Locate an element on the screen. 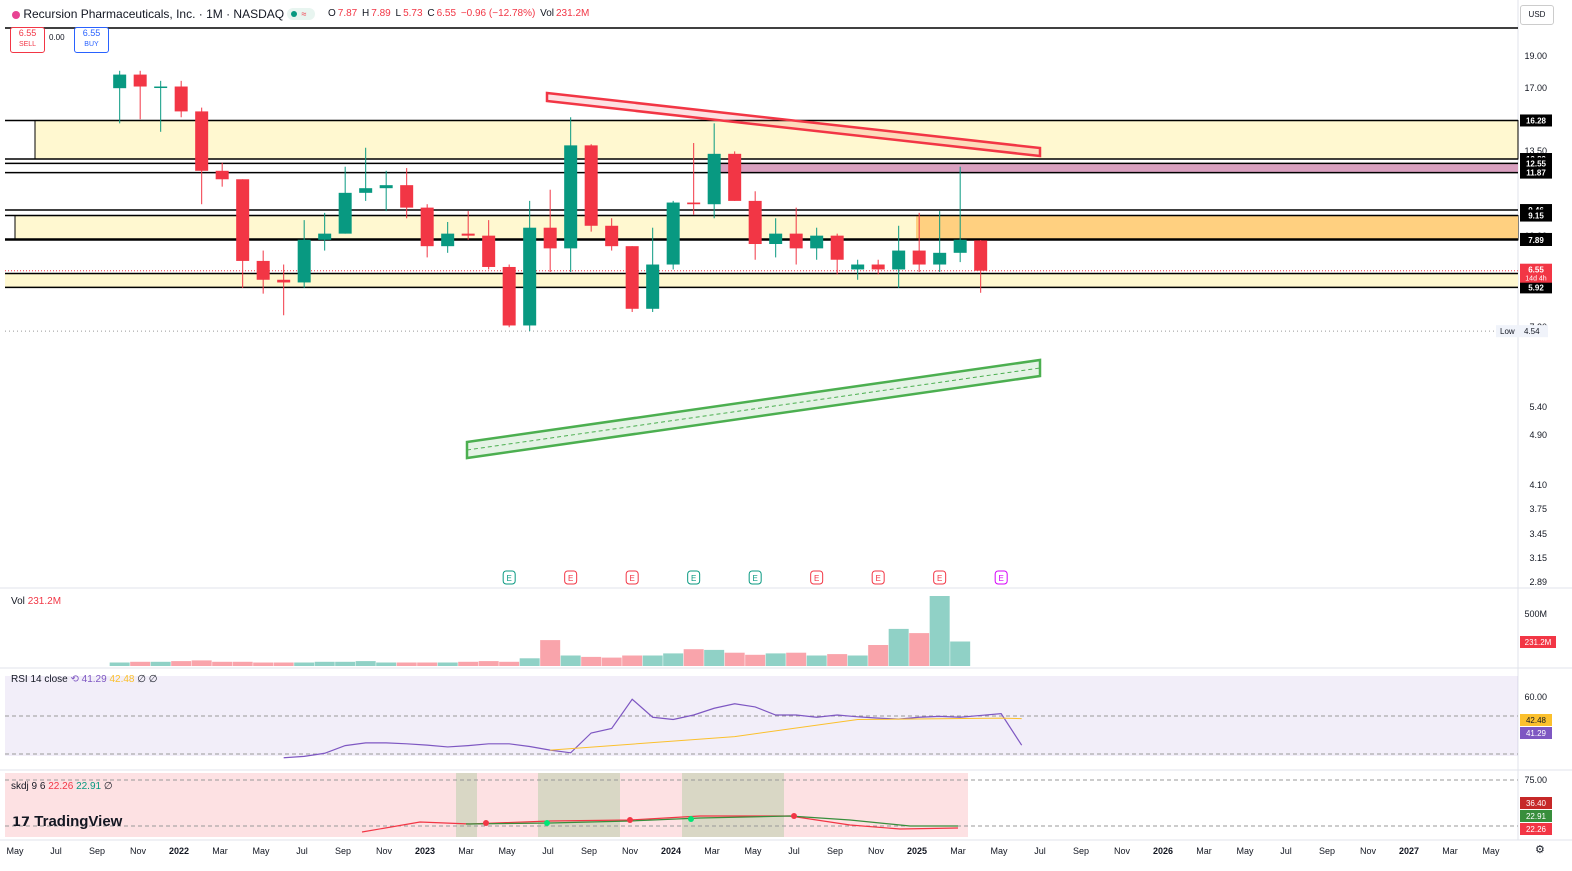  volume-value: 231.2M is located at coordinates (44, 601).